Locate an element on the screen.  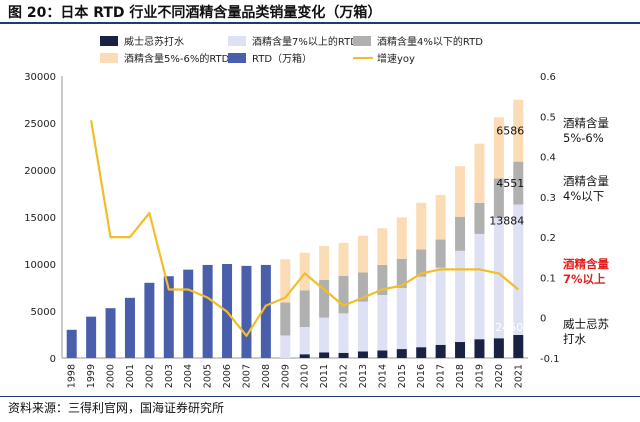
x-tick-label: 2017 is located at coordinates (441, 376).